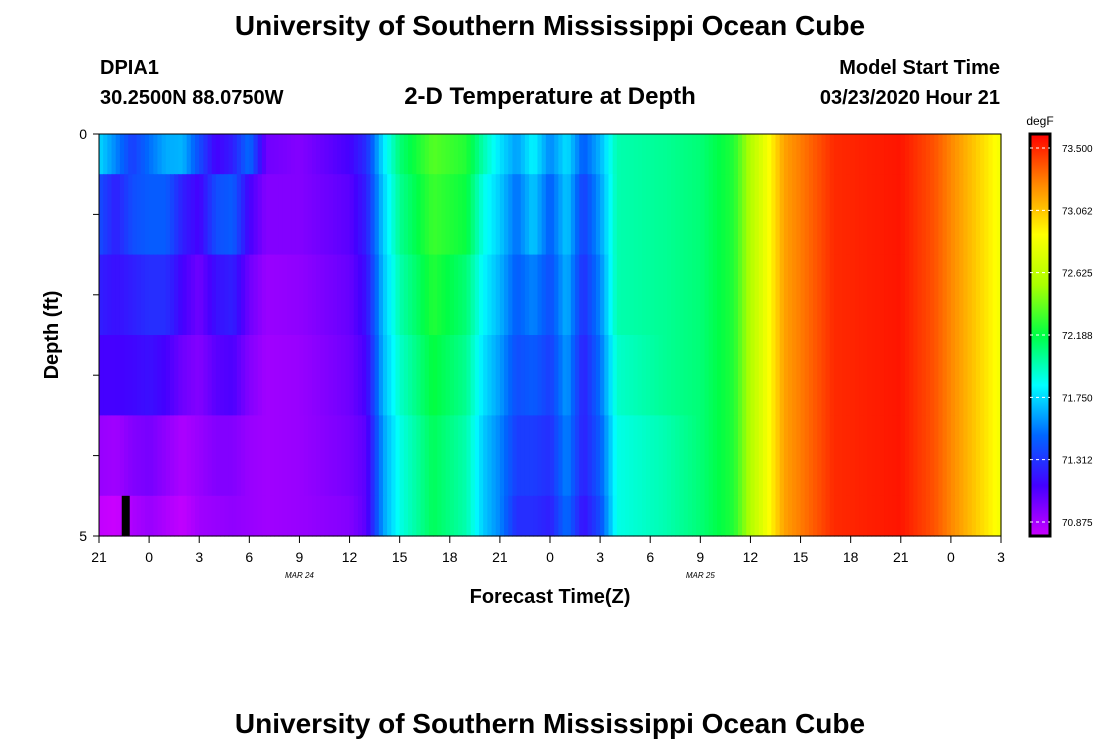 Image resolution: width=1100 pixels, height=750 pixels. Describe the element at coordinates (89, 335) in the screenshot. I see `y-axis-ticks: 05` at that location.